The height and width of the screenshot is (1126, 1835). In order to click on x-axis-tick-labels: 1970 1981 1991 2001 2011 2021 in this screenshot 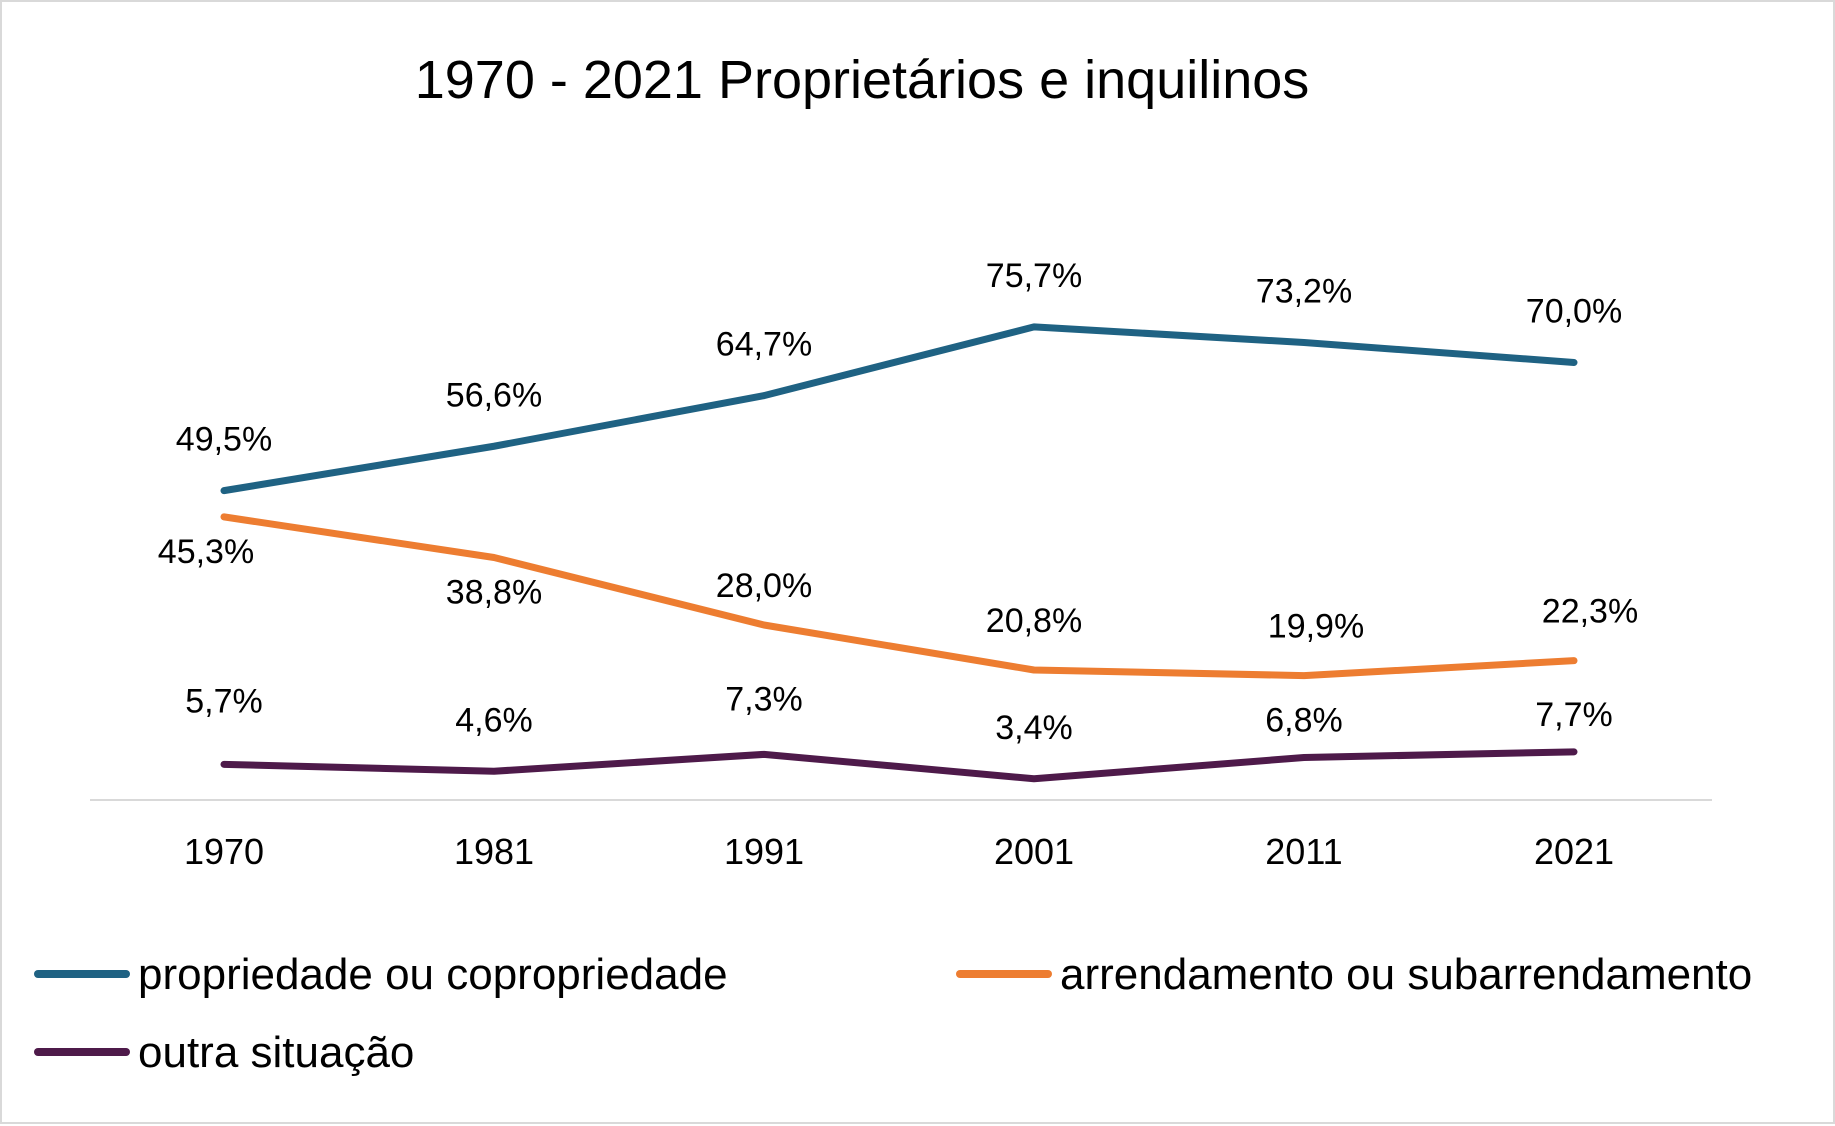, I will do `click(899, 851)`.